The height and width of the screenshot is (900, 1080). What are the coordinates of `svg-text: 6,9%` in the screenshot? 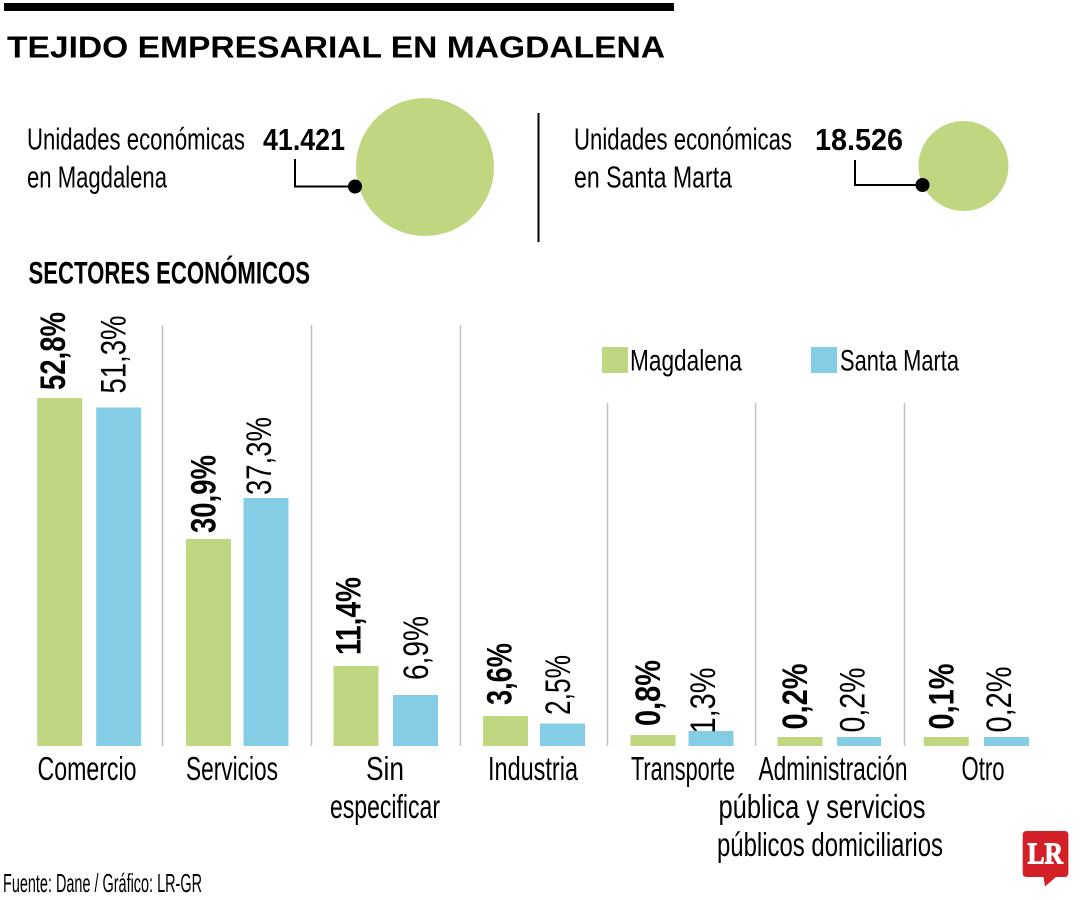 It's located at (416, 648).